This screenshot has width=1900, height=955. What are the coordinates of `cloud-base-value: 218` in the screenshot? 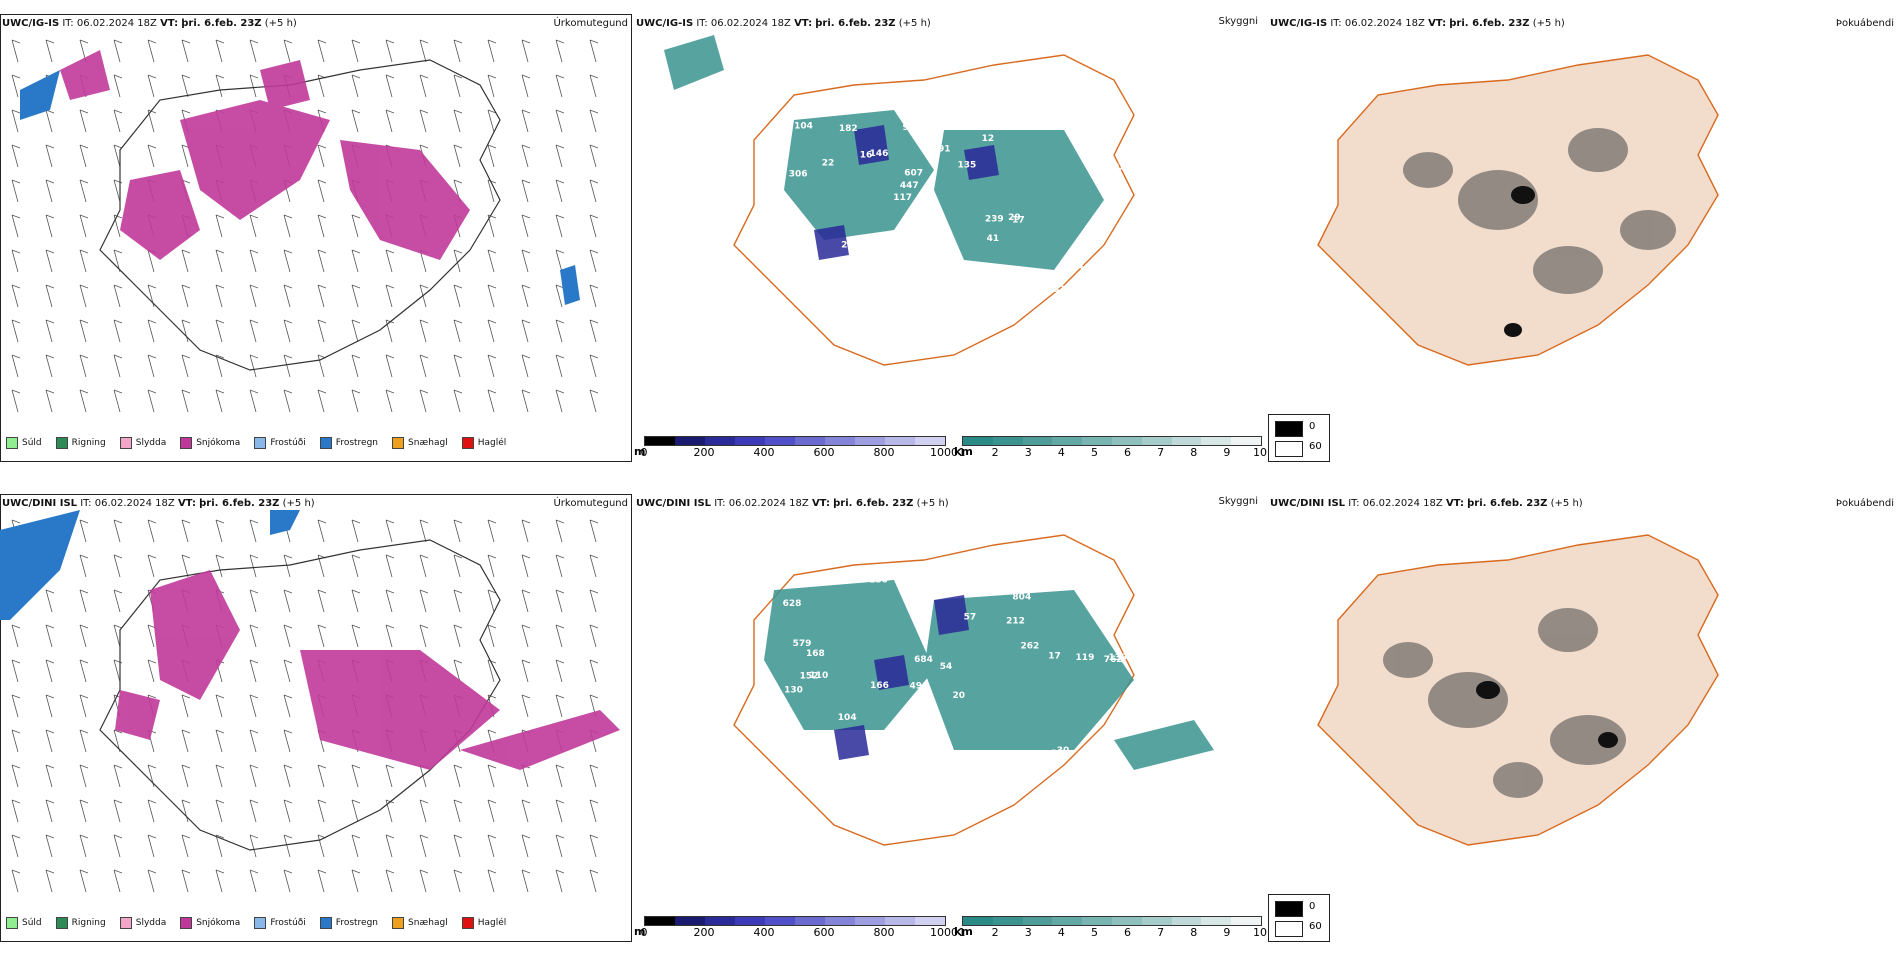 It's located at (850, 246).